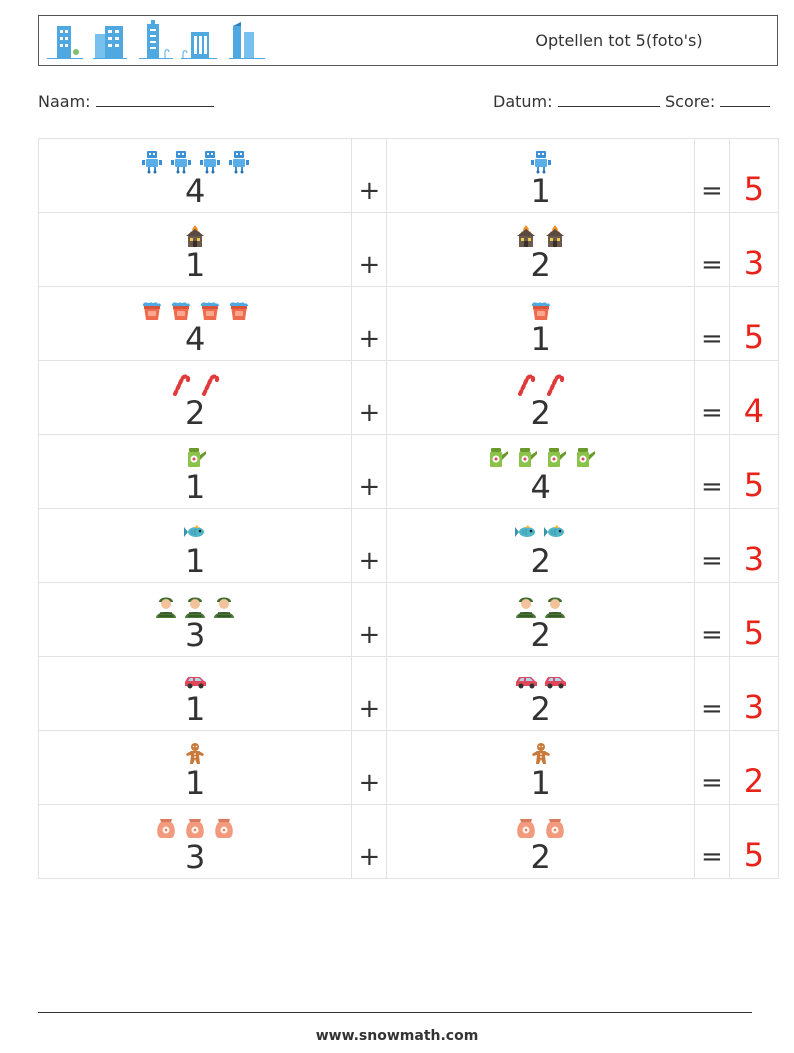  I want to click on fish-icon, so click(555, 532).